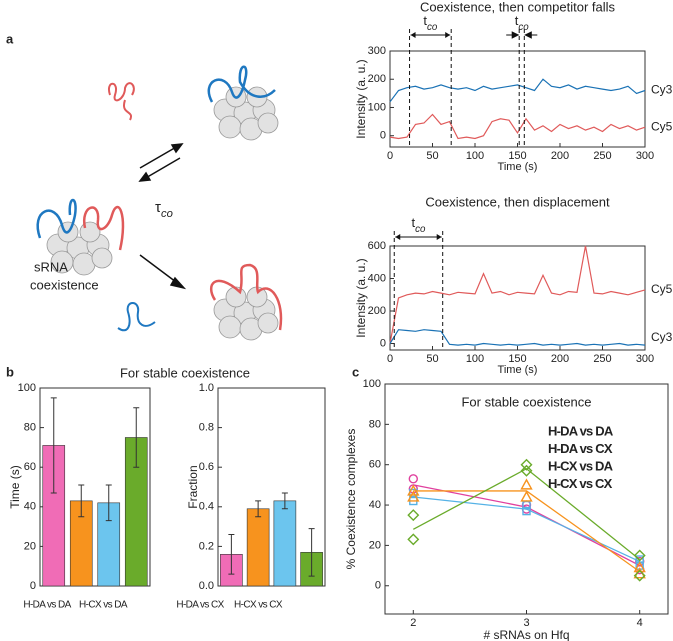 This screenshot has width=673, height=641. What do you see at coordinates (15, 487) in the screenshot?
I see `y-axis-label: Time (s)` at bounding box center [15, 487].